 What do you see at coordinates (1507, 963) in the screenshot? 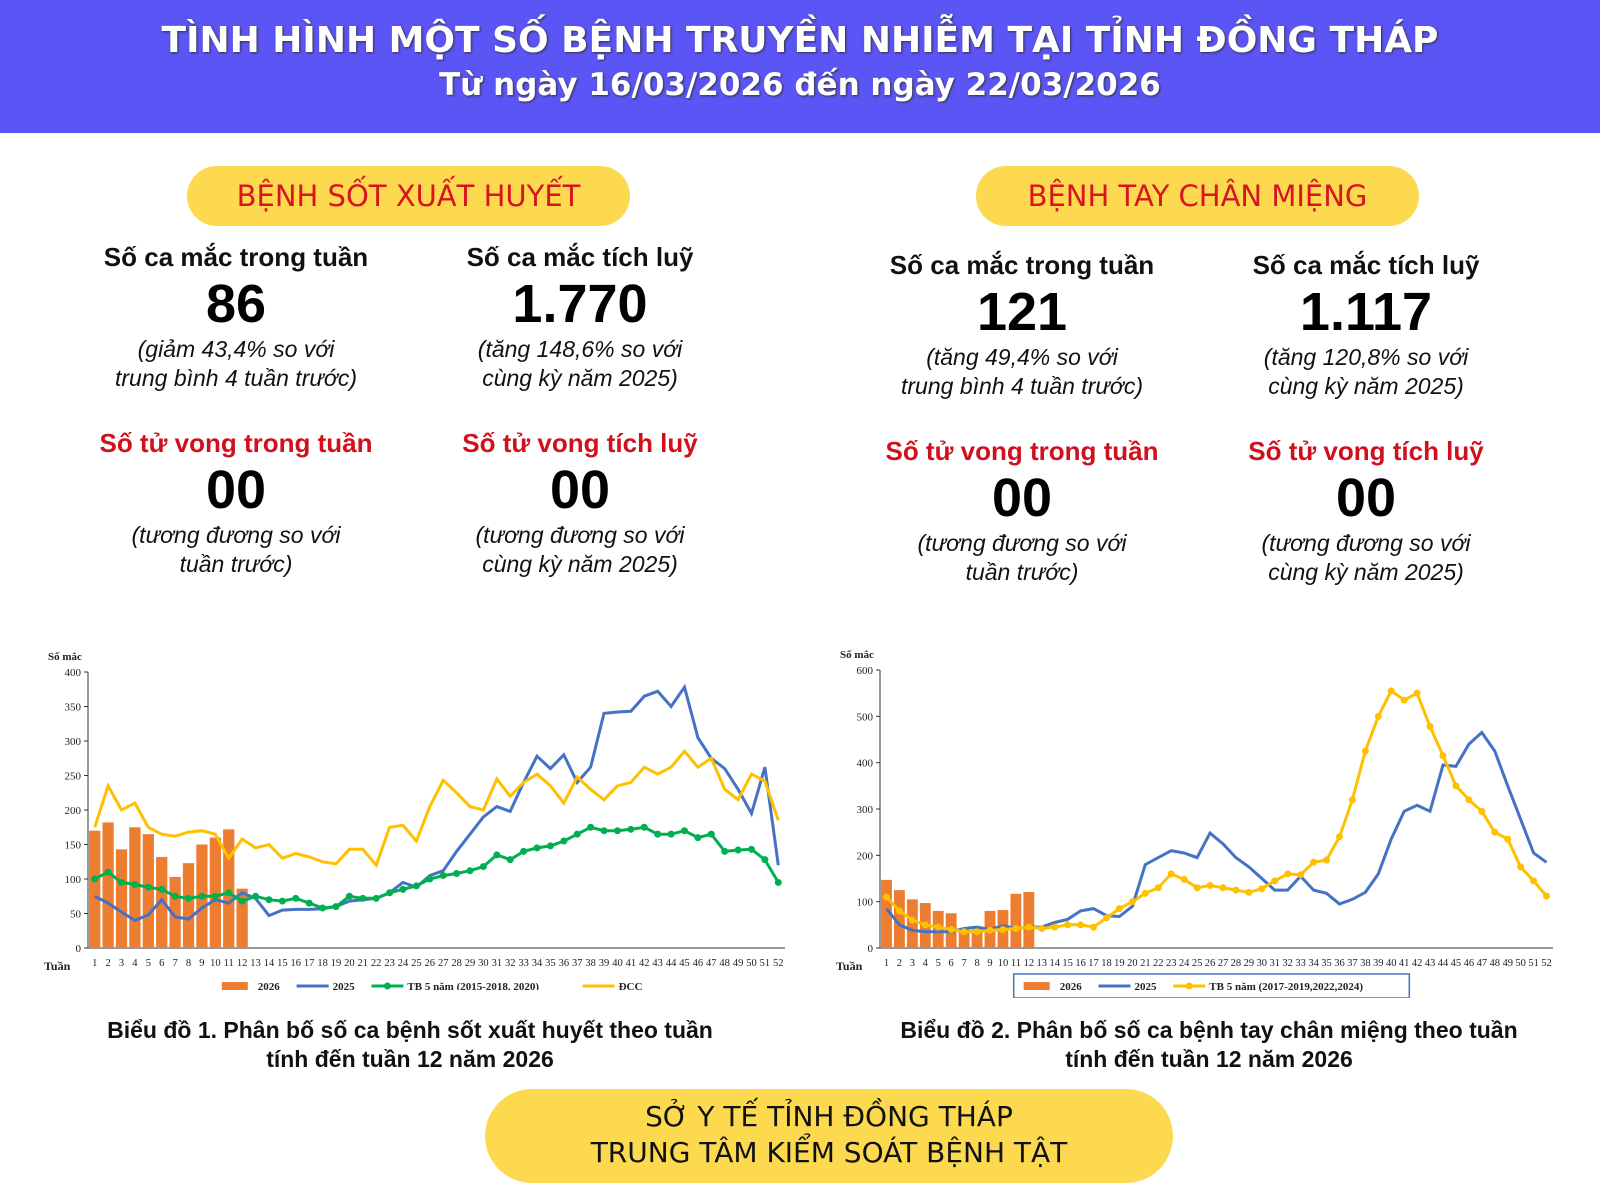
I see `x-tick-label: 49` at bounding box center [1507, 963].